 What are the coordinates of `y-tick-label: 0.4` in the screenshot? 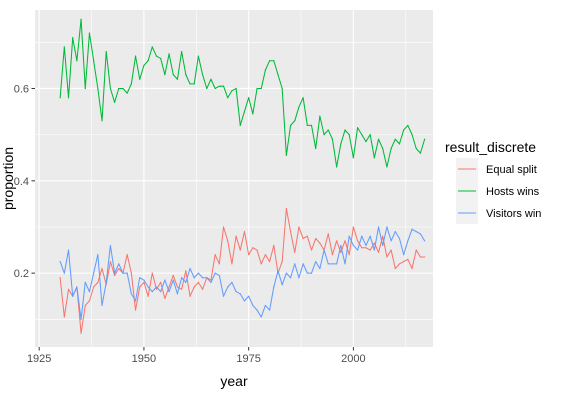 It's located at (21, 182).